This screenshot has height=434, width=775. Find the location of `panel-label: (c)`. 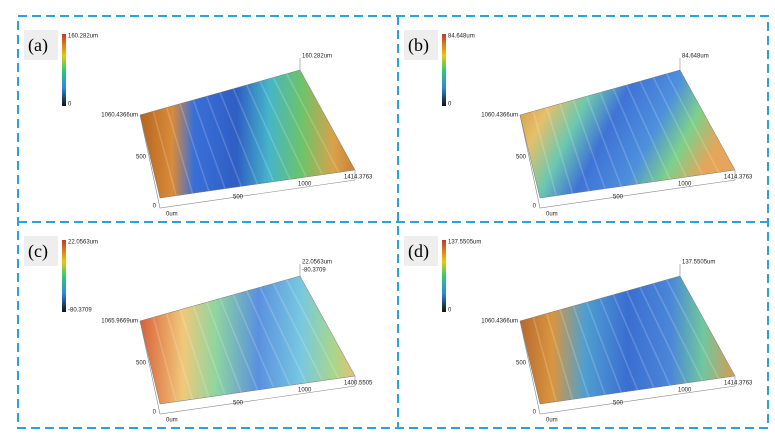

panel-label: (c) is located at coordinates (38, 251).